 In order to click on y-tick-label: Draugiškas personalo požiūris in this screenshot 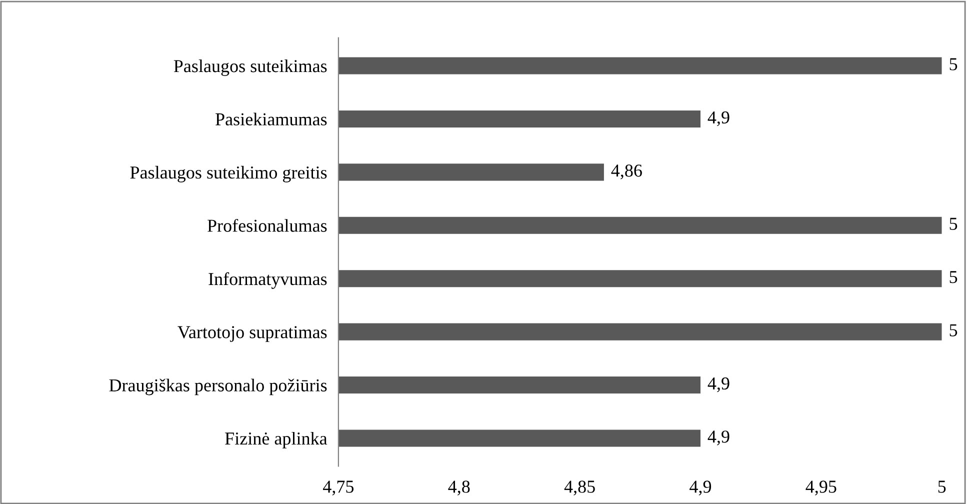, I will do `click(218, 387)`.